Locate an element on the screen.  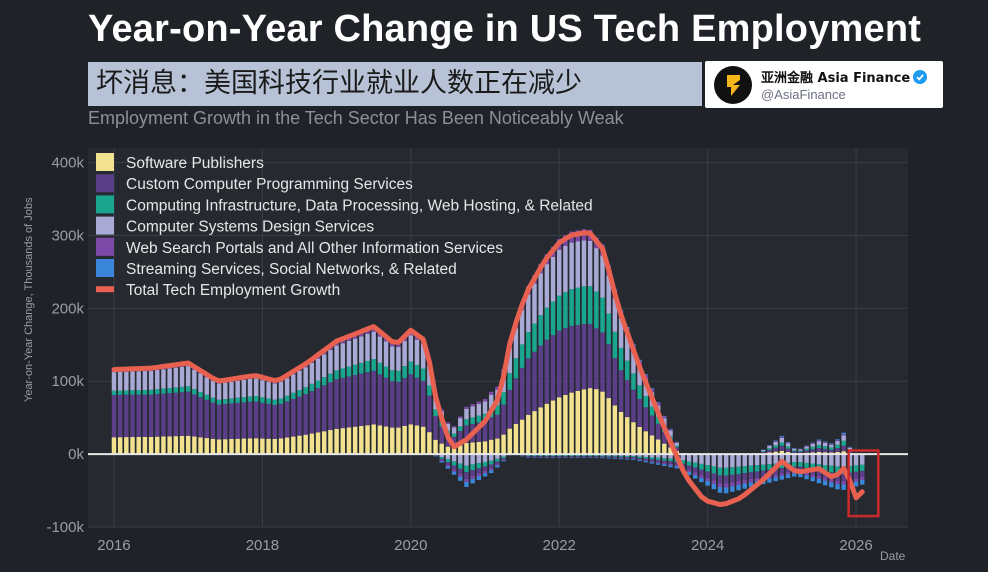
highlight-box is located at coordinates (863, 483).